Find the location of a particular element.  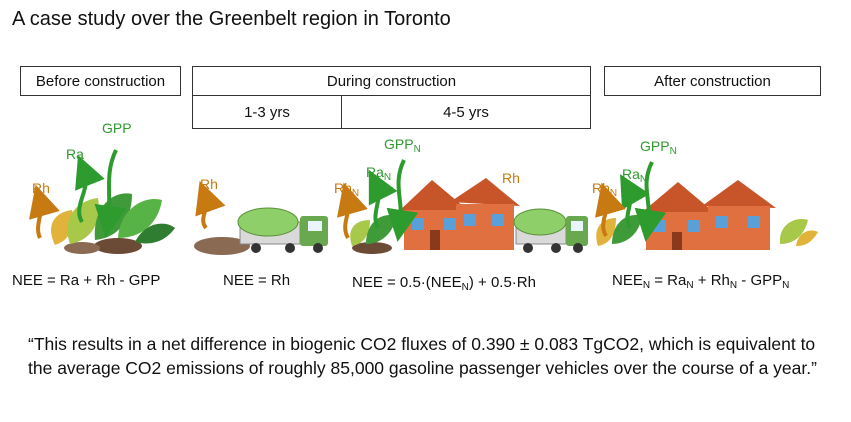

phase-during-label: During construction is located at coordinates (391, 81).